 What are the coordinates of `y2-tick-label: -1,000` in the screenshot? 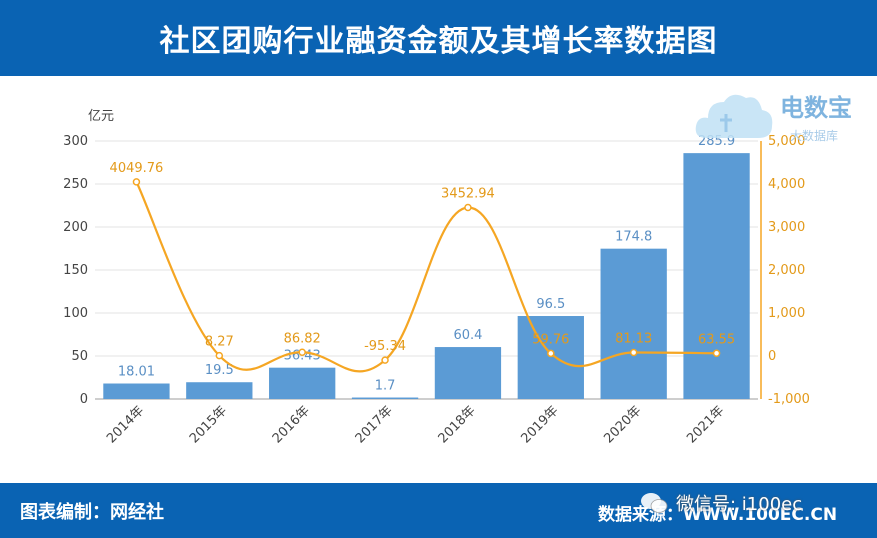 It's located at (789, 399).